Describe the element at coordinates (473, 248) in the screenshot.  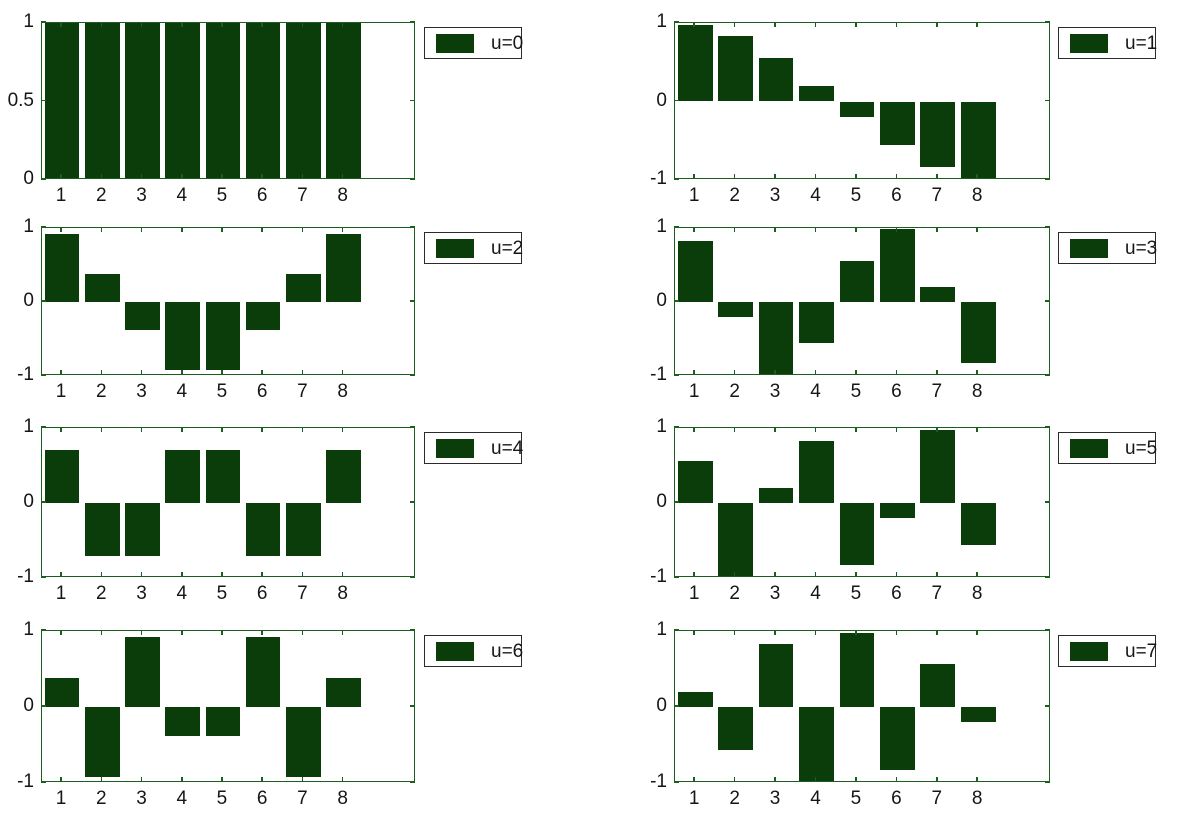
I see `legend: u=2` at that location.